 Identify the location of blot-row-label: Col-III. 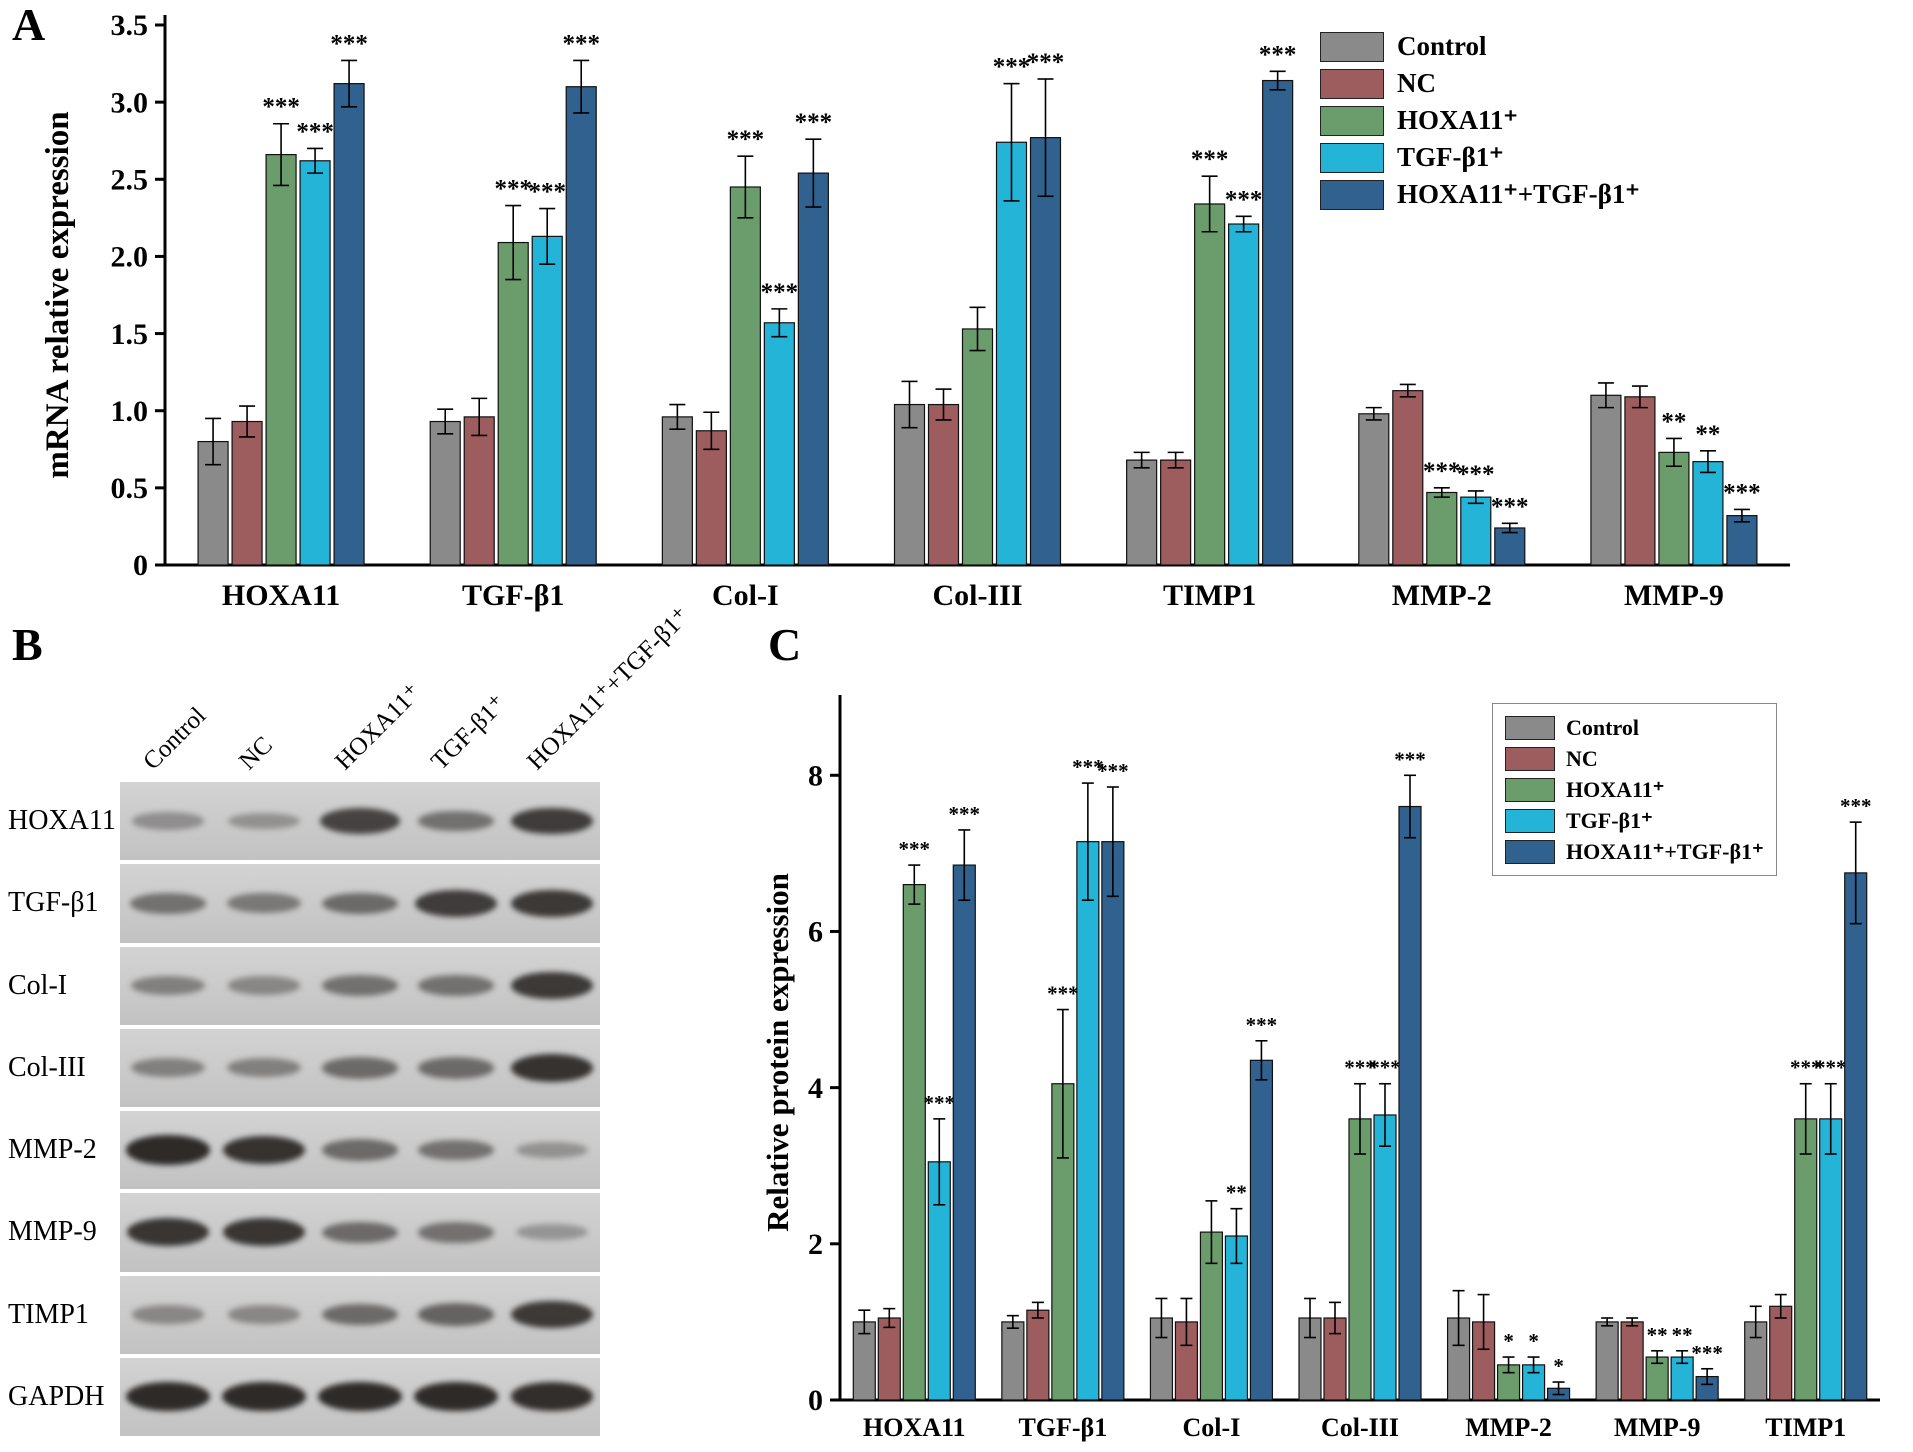
(47, 1067).